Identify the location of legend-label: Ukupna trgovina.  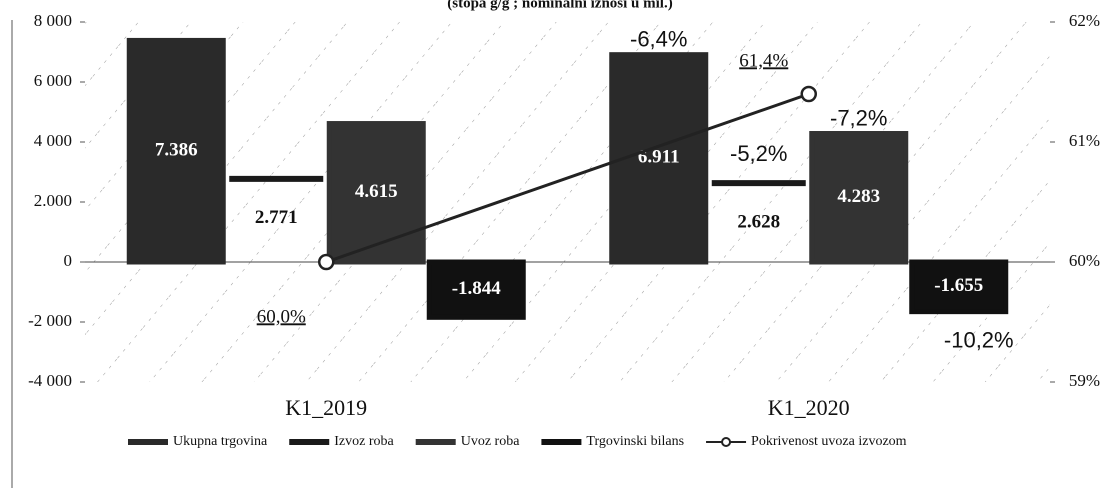
(220, 441).